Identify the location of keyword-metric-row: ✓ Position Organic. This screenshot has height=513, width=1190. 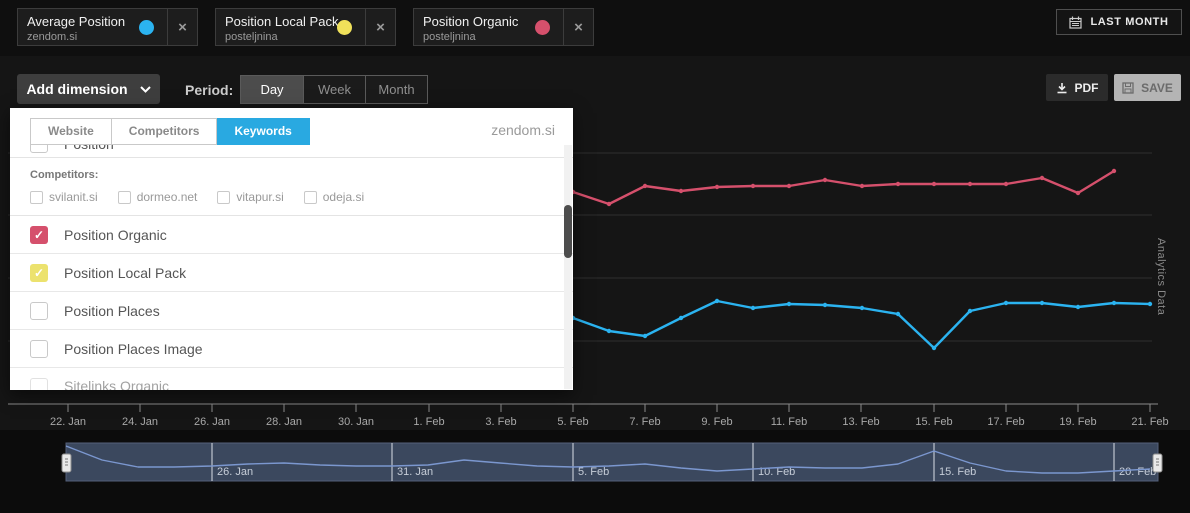
(291, 235).